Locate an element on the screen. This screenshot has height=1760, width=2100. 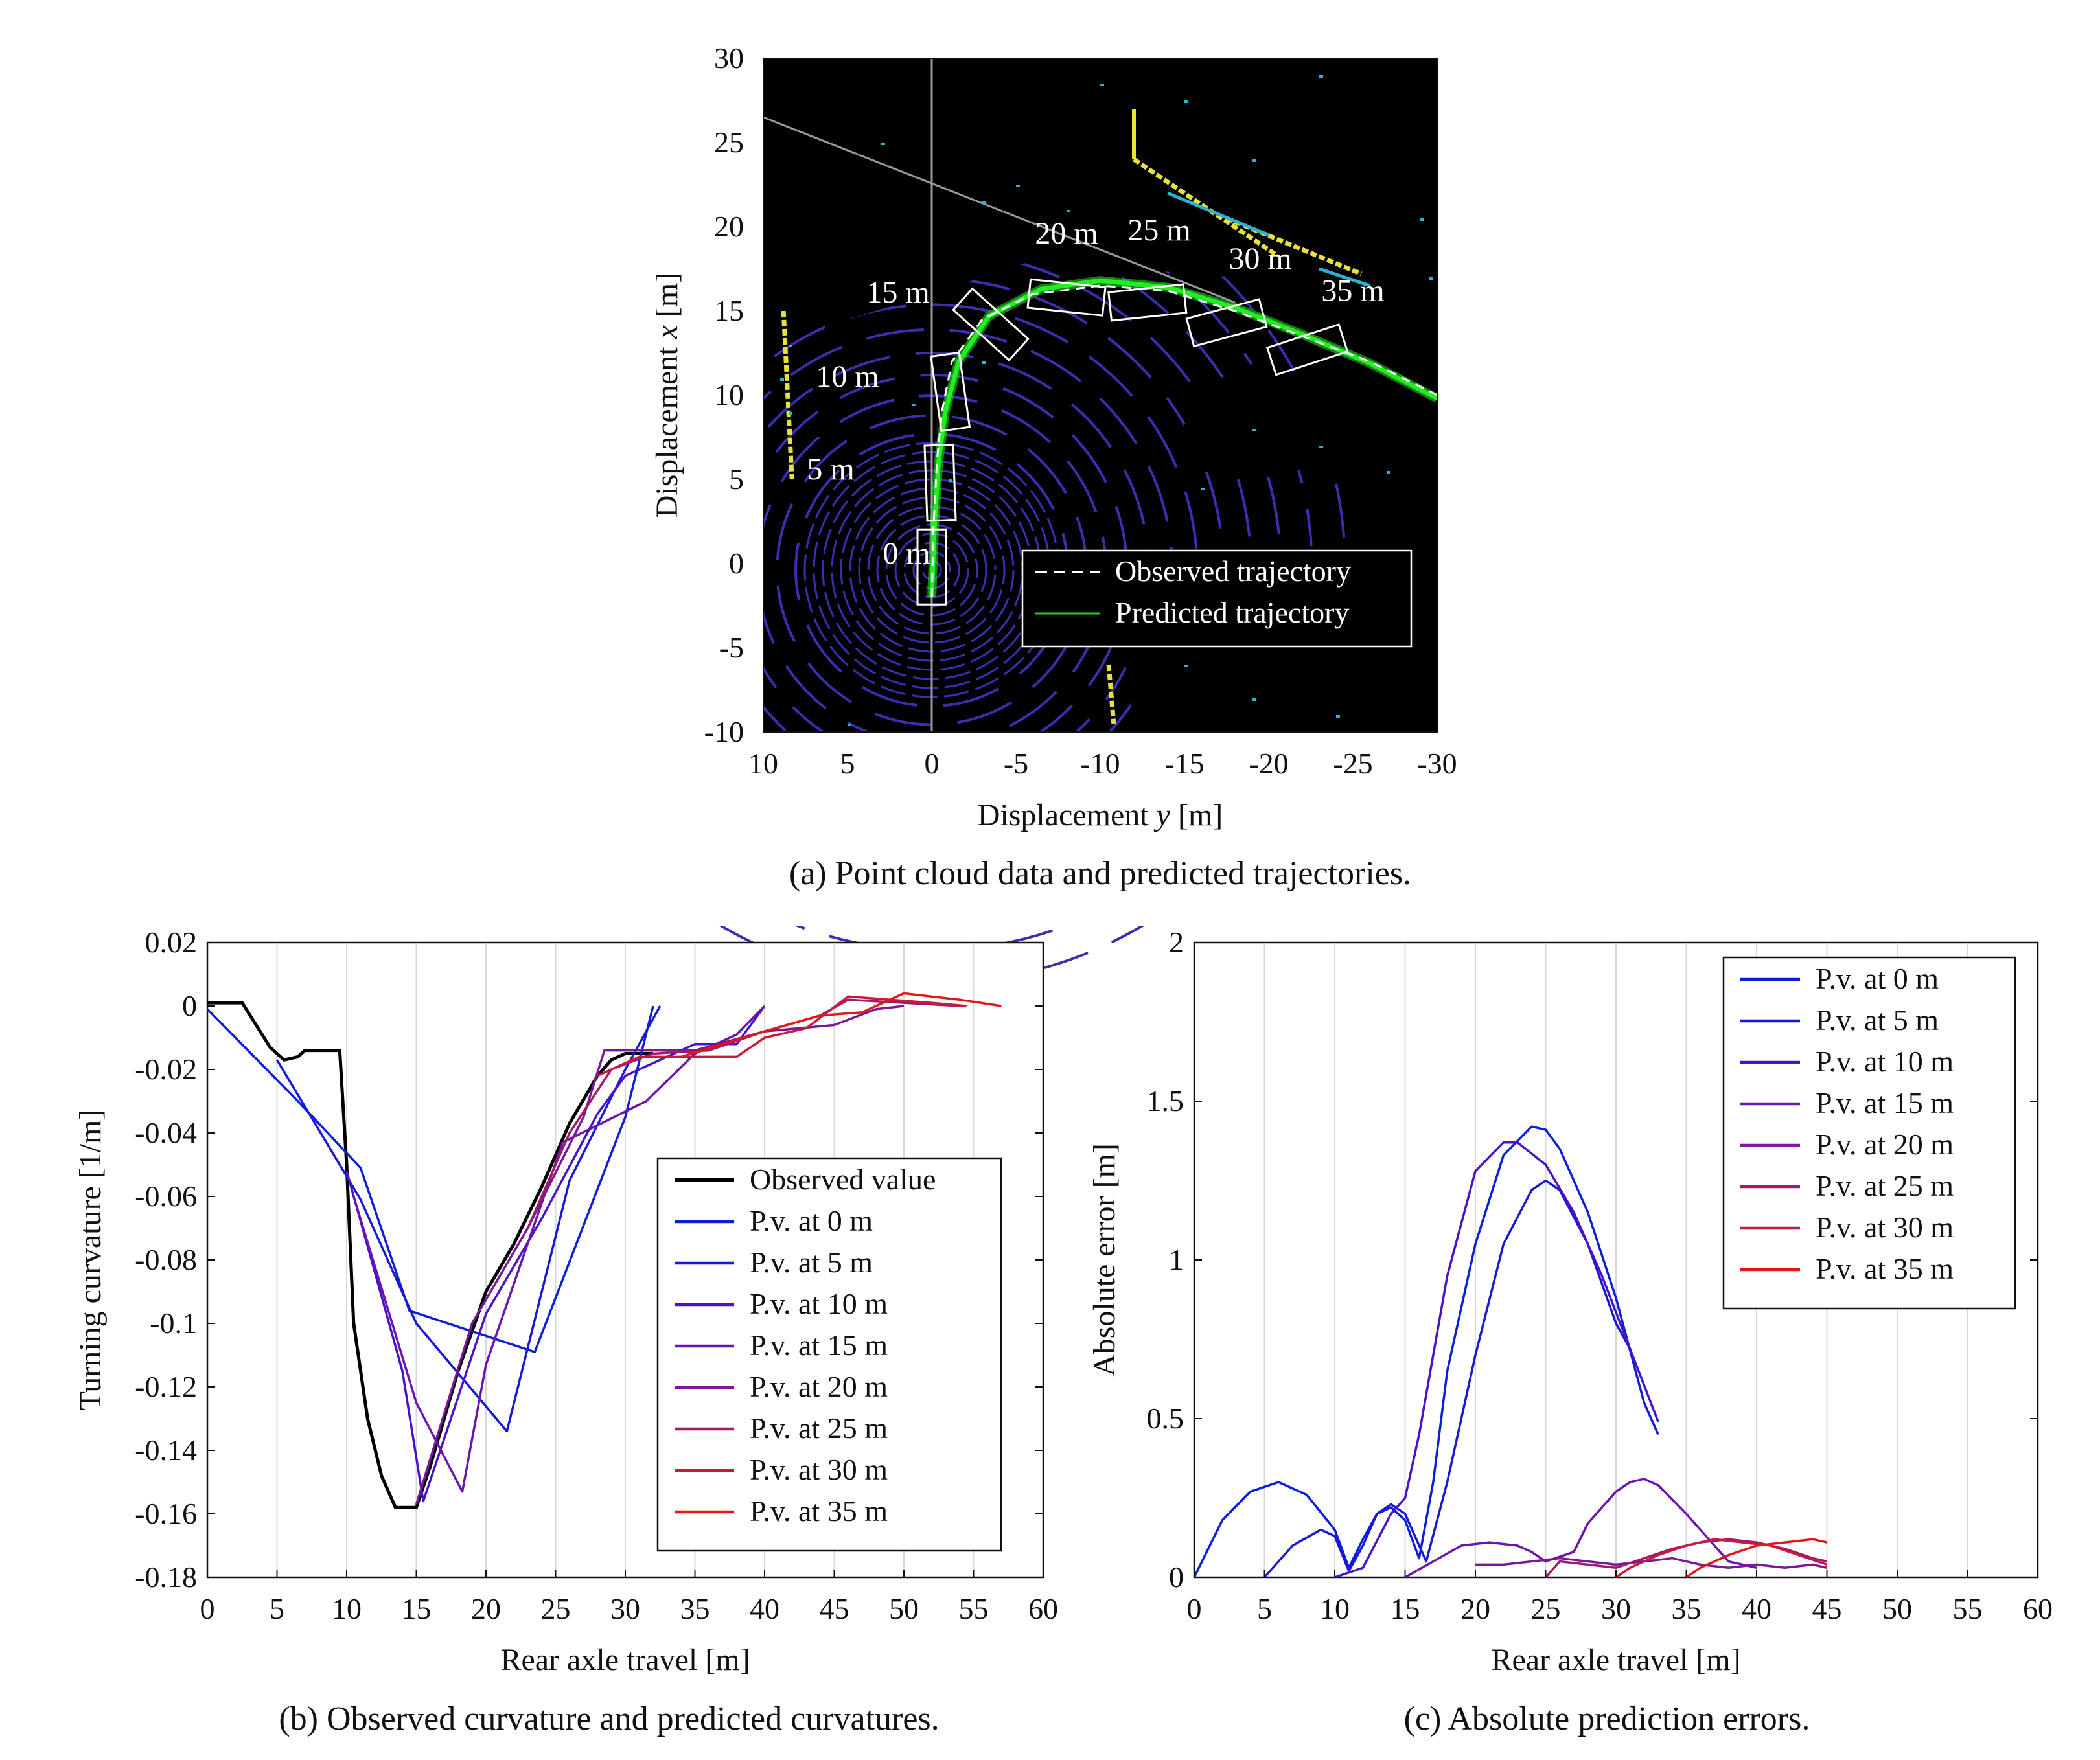
distance-label: 0 m is located at coordinates (906, 553).